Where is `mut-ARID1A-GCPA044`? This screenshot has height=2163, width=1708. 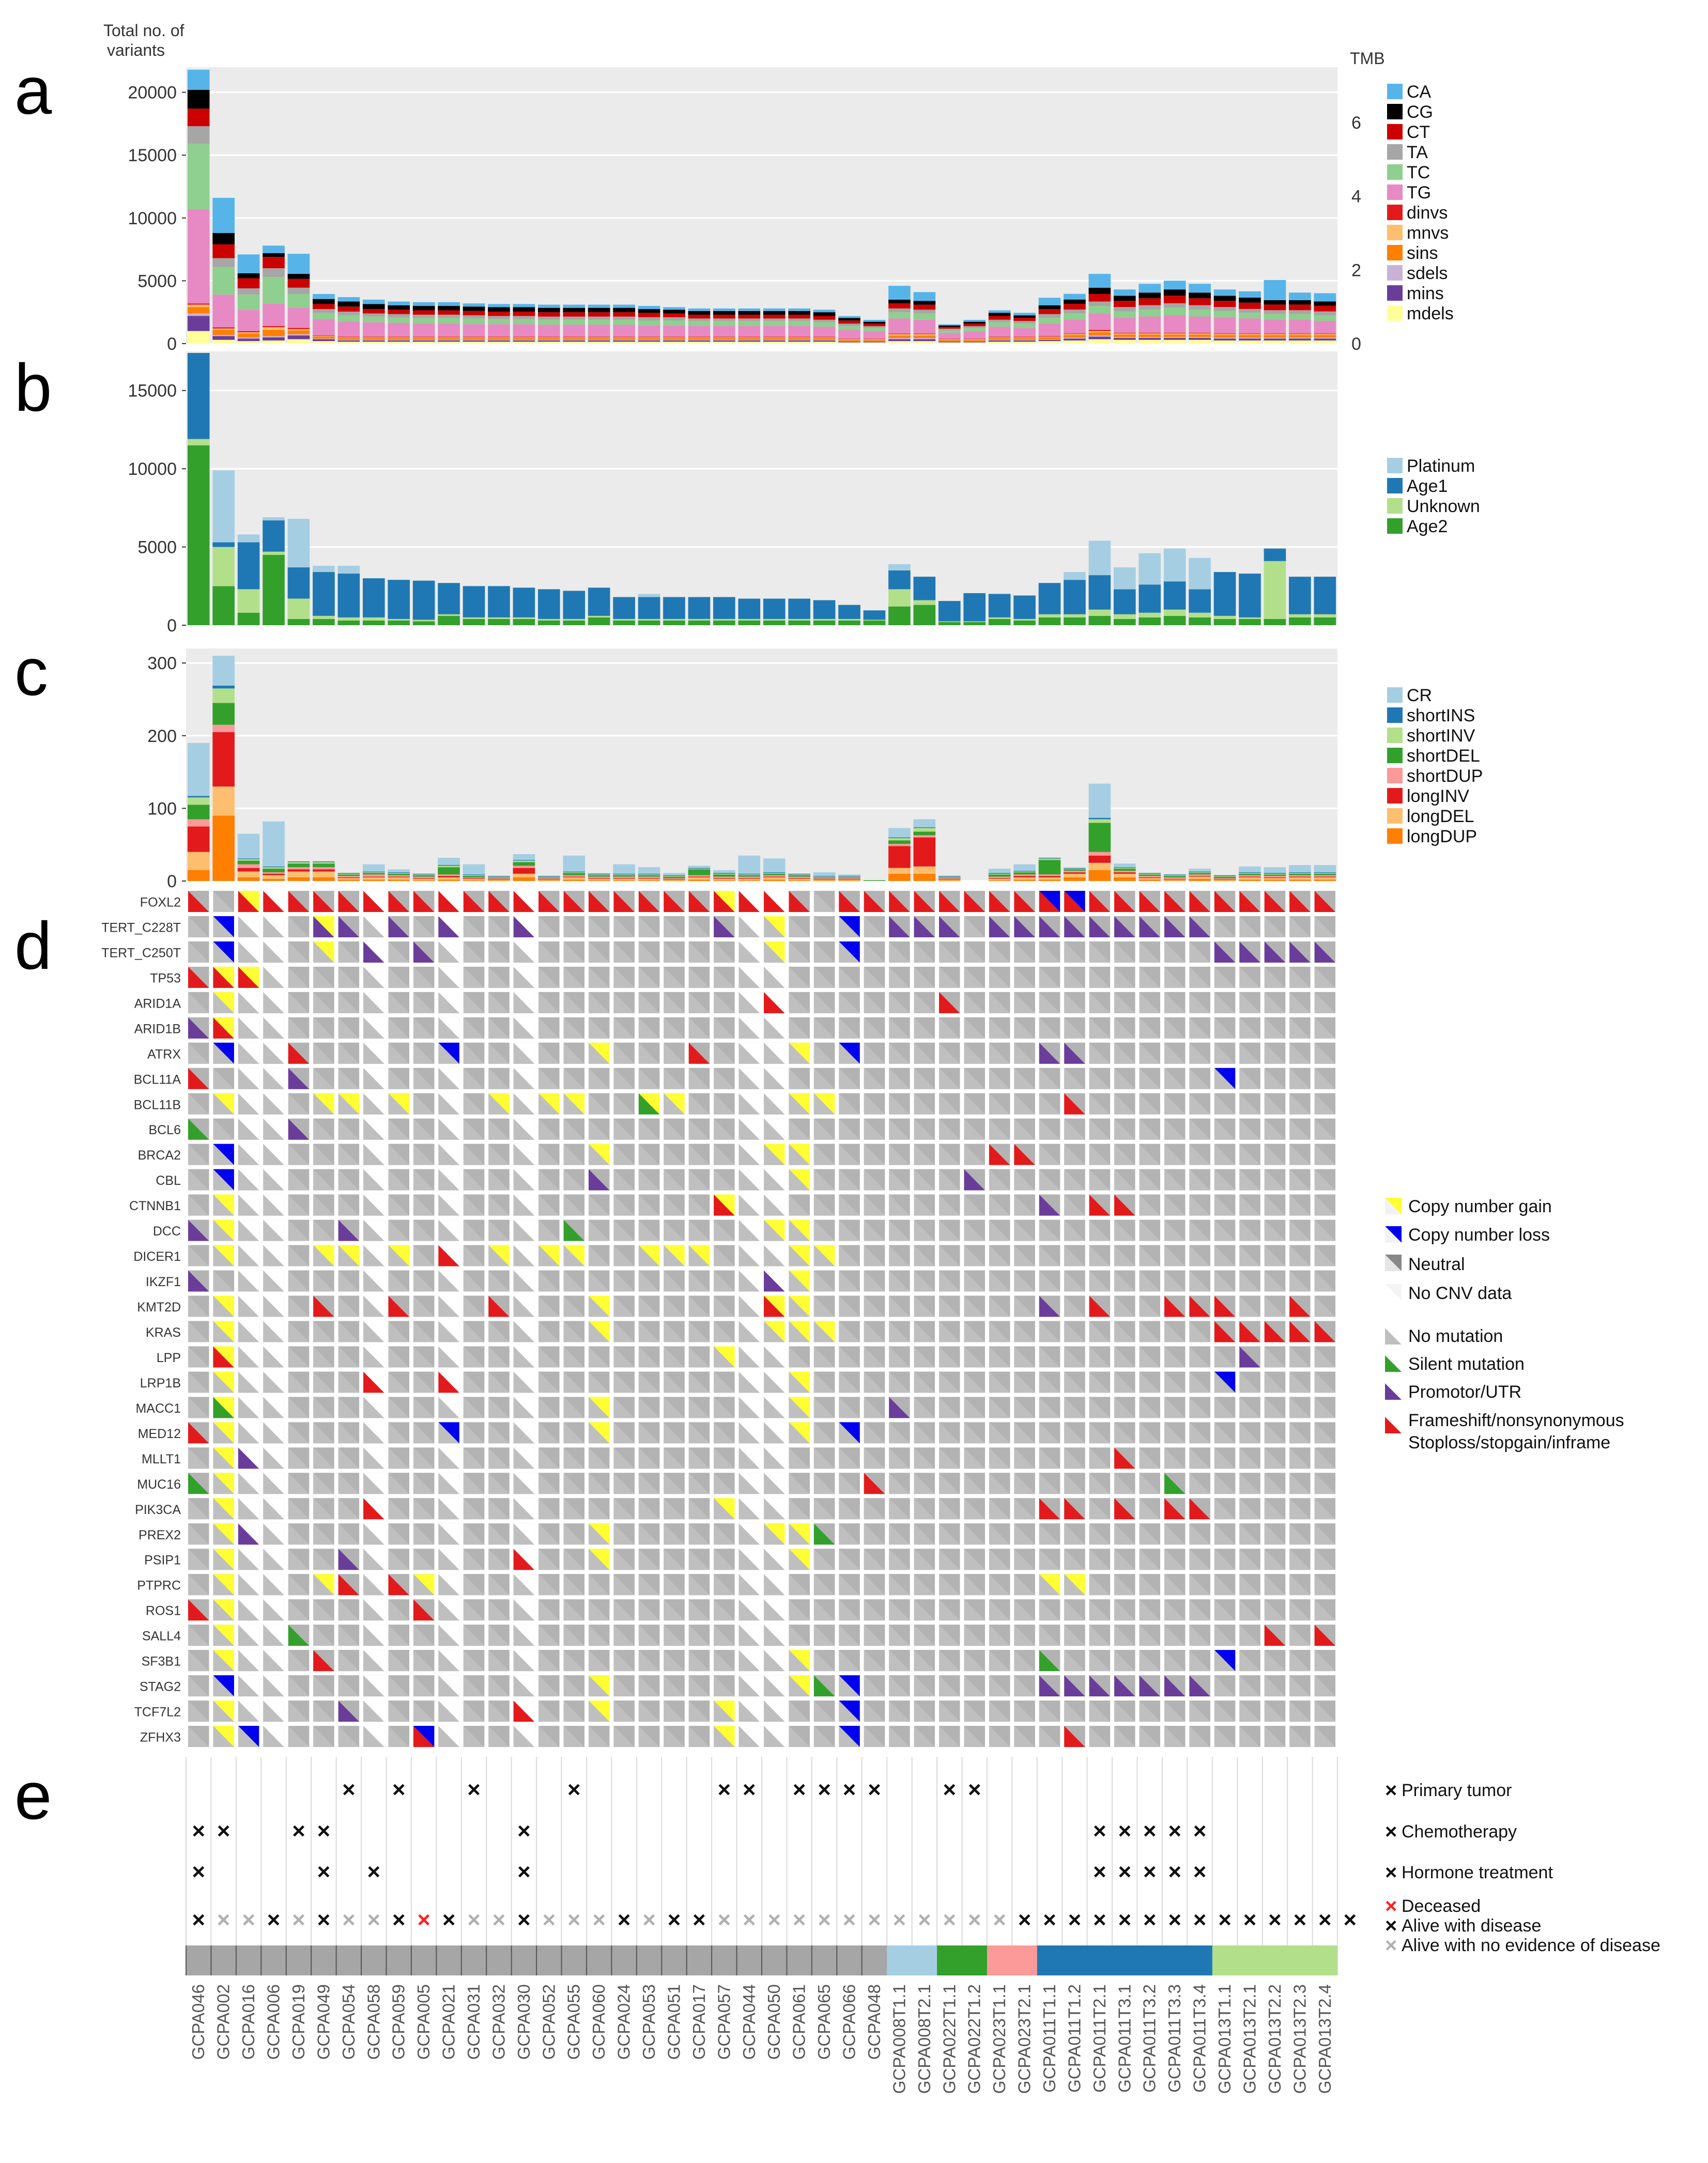 mut-ARID1A-GCPA044 is located at coordinates (749, 1002).